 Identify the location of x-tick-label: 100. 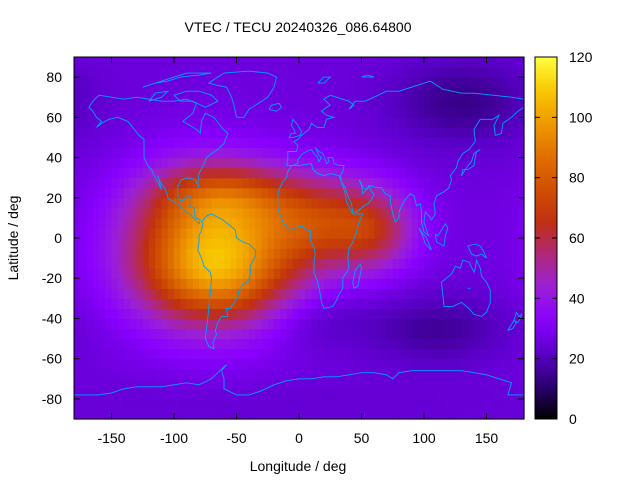
(424, 438).